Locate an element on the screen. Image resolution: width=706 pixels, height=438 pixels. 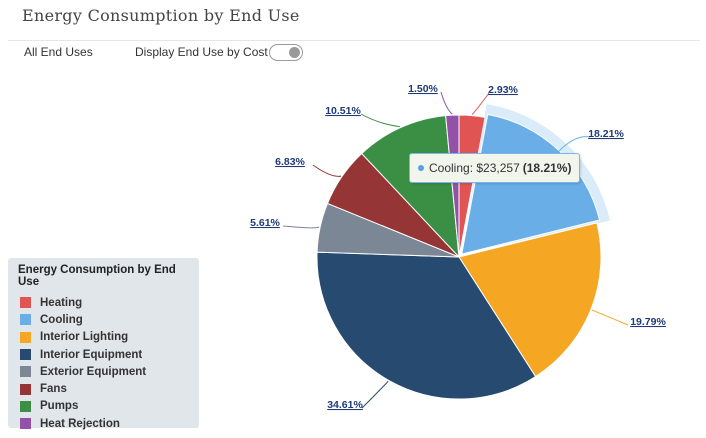
tooltip-percent: (18.21%) is located at coordinates (547, 168).